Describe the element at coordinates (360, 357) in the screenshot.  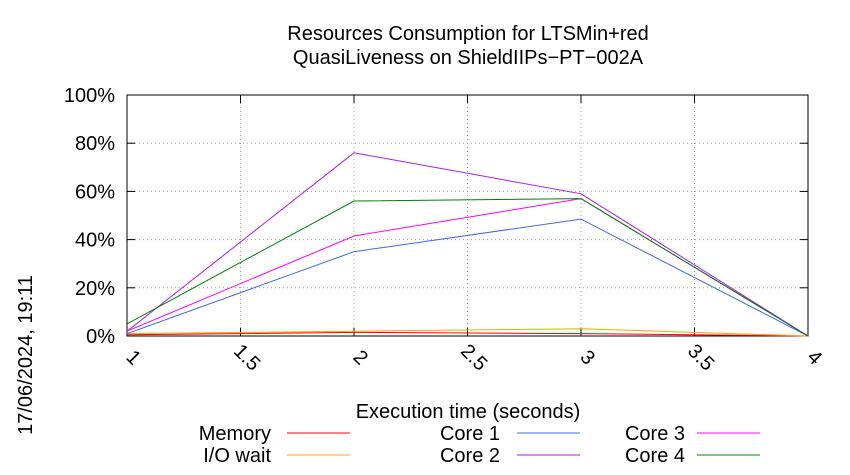
I see `x-tick-label: 2` at that location.